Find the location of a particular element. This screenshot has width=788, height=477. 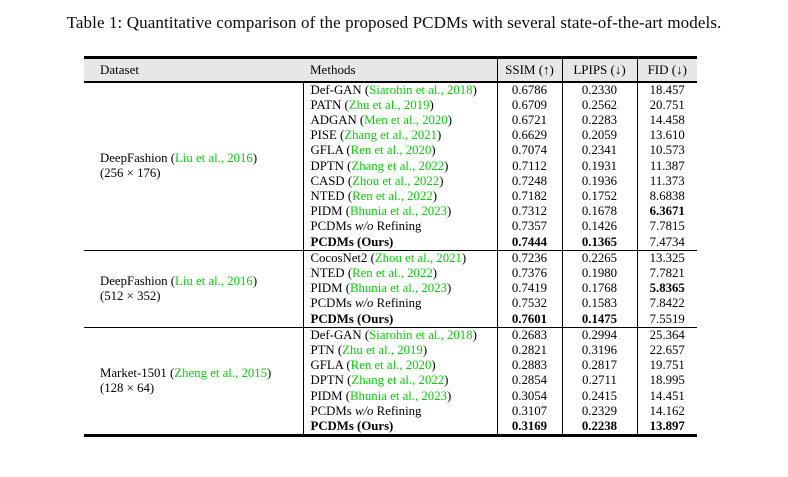

table-row: PCDMs w/o Refining 0.7357 0.1426 7.7815 is located at coordinates (390, 227).